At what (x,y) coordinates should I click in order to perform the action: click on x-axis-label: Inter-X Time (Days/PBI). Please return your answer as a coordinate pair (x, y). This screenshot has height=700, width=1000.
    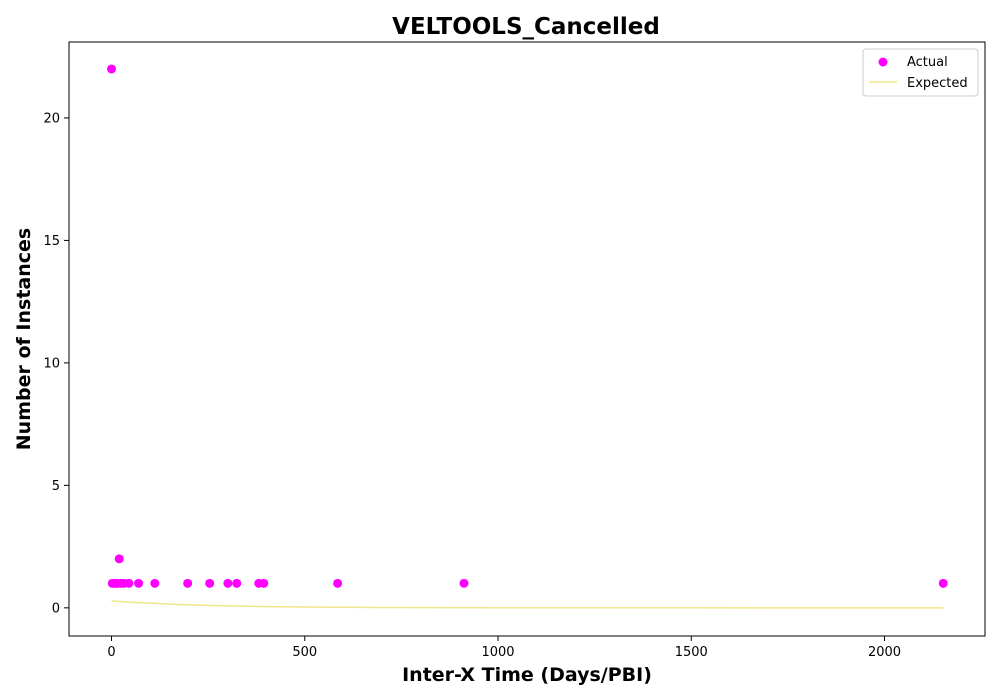
    Looking at the image, I should click on (527, 675).